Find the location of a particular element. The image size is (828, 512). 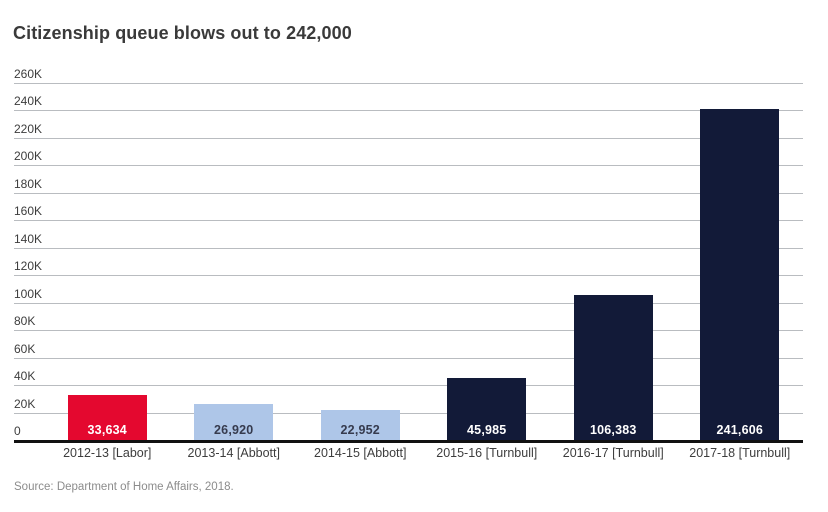

gridline-180K is located at coordinates (408, 193).